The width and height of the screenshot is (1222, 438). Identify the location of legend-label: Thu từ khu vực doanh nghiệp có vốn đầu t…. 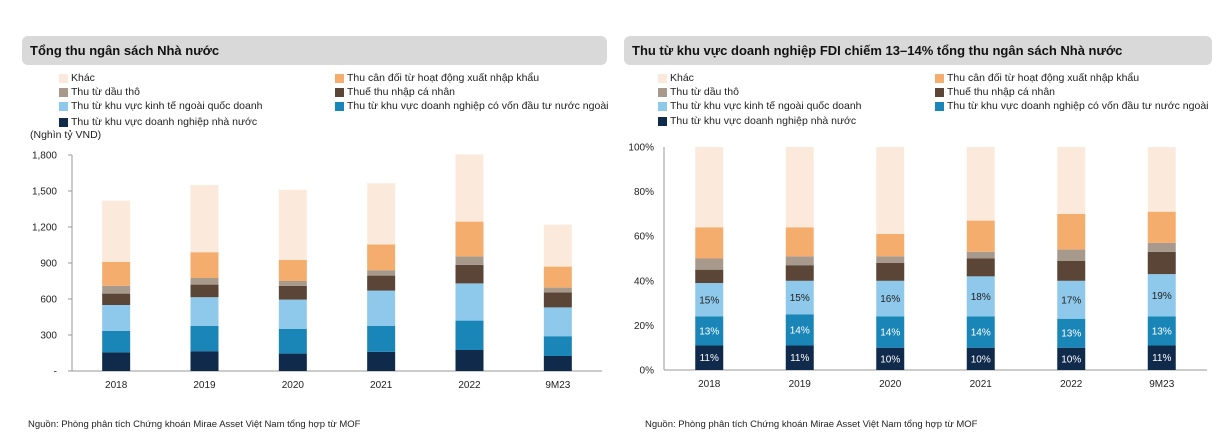
(478, 106).